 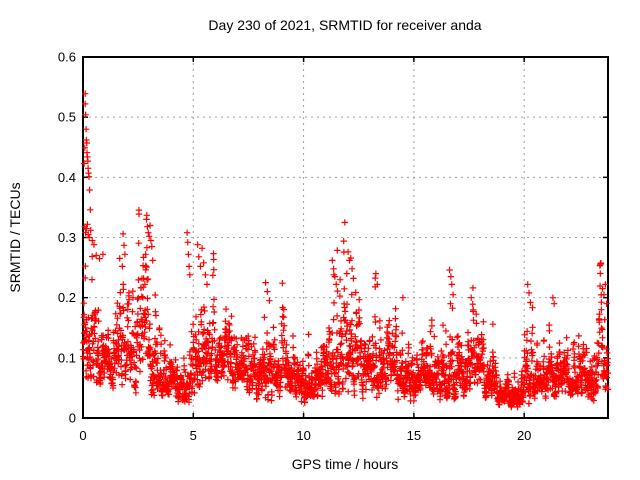 I want to click on x-tick-label: 15, so click(x=414, y=435).